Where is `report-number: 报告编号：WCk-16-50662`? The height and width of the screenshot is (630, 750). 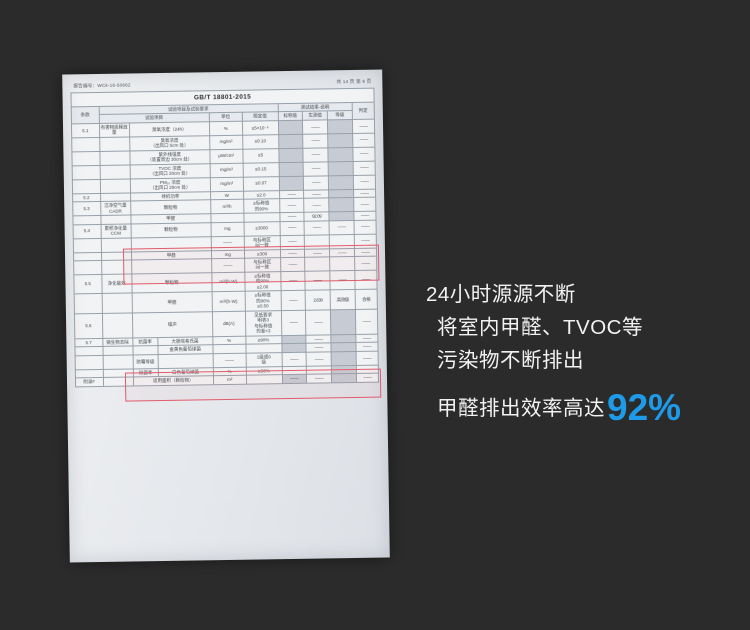 report-number: 报告编号：WCk-16-50662 is located at coordinates (102, 85).